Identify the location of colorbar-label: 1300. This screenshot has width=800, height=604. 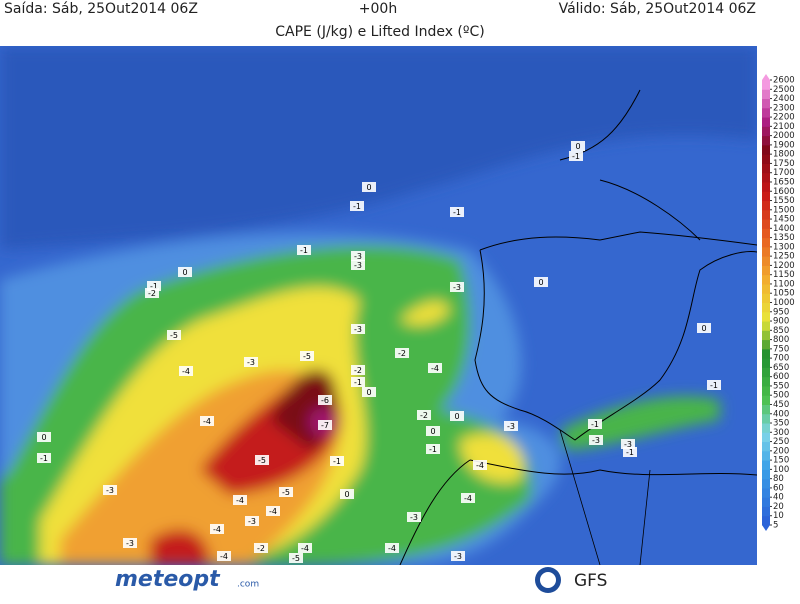
(784, 247).